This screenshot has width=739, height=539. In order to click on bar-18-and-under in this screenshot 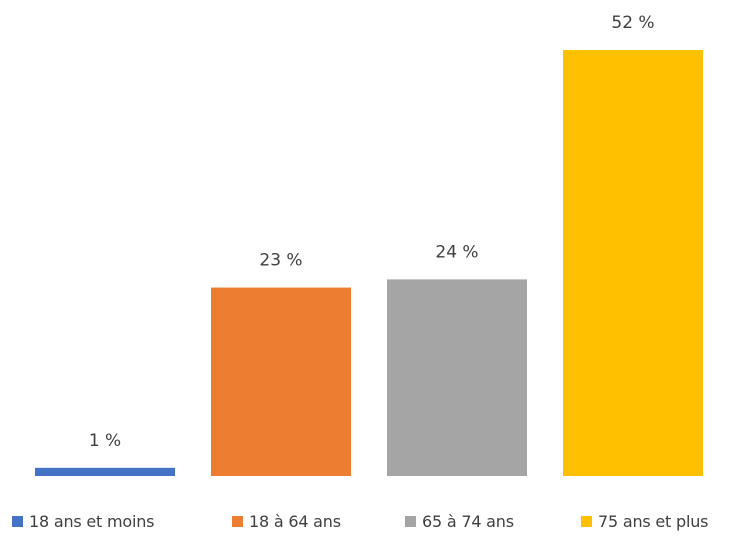, I will do `click(105, 471)`.